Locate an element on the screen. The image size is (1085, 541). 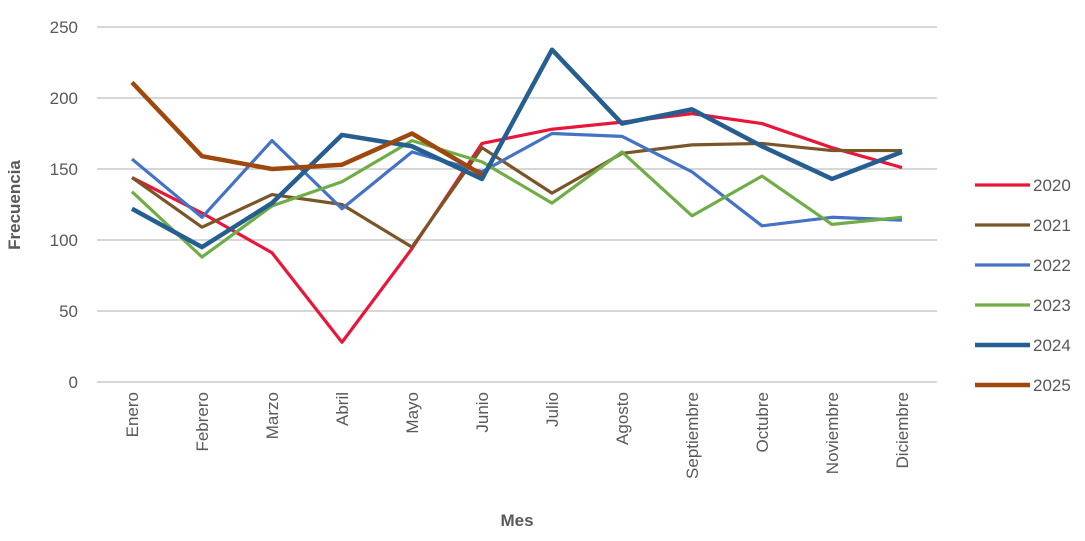
legend-label: 2023 is located at coordinates (1052, 305).